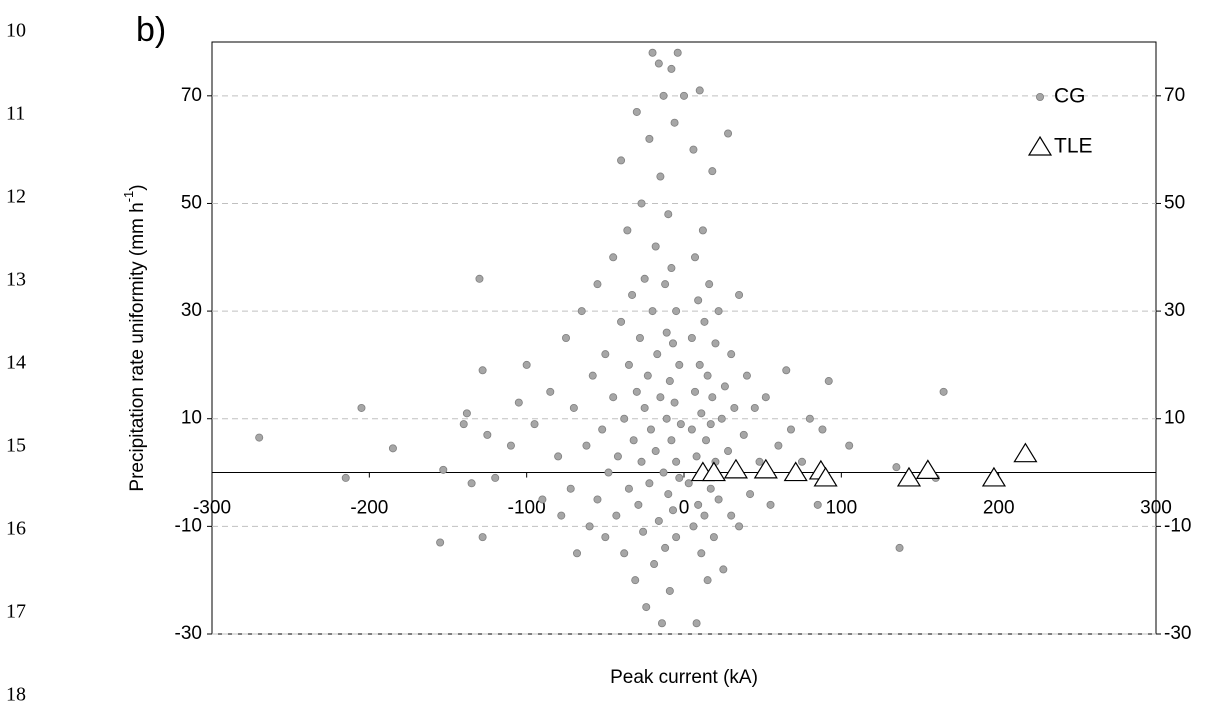 Image resolution: width=1223 pixels, height=708 pixels. Describe the element at coordinates (1174, 95) in the screenshot. I see `y2-tick-label: 70` at that location.